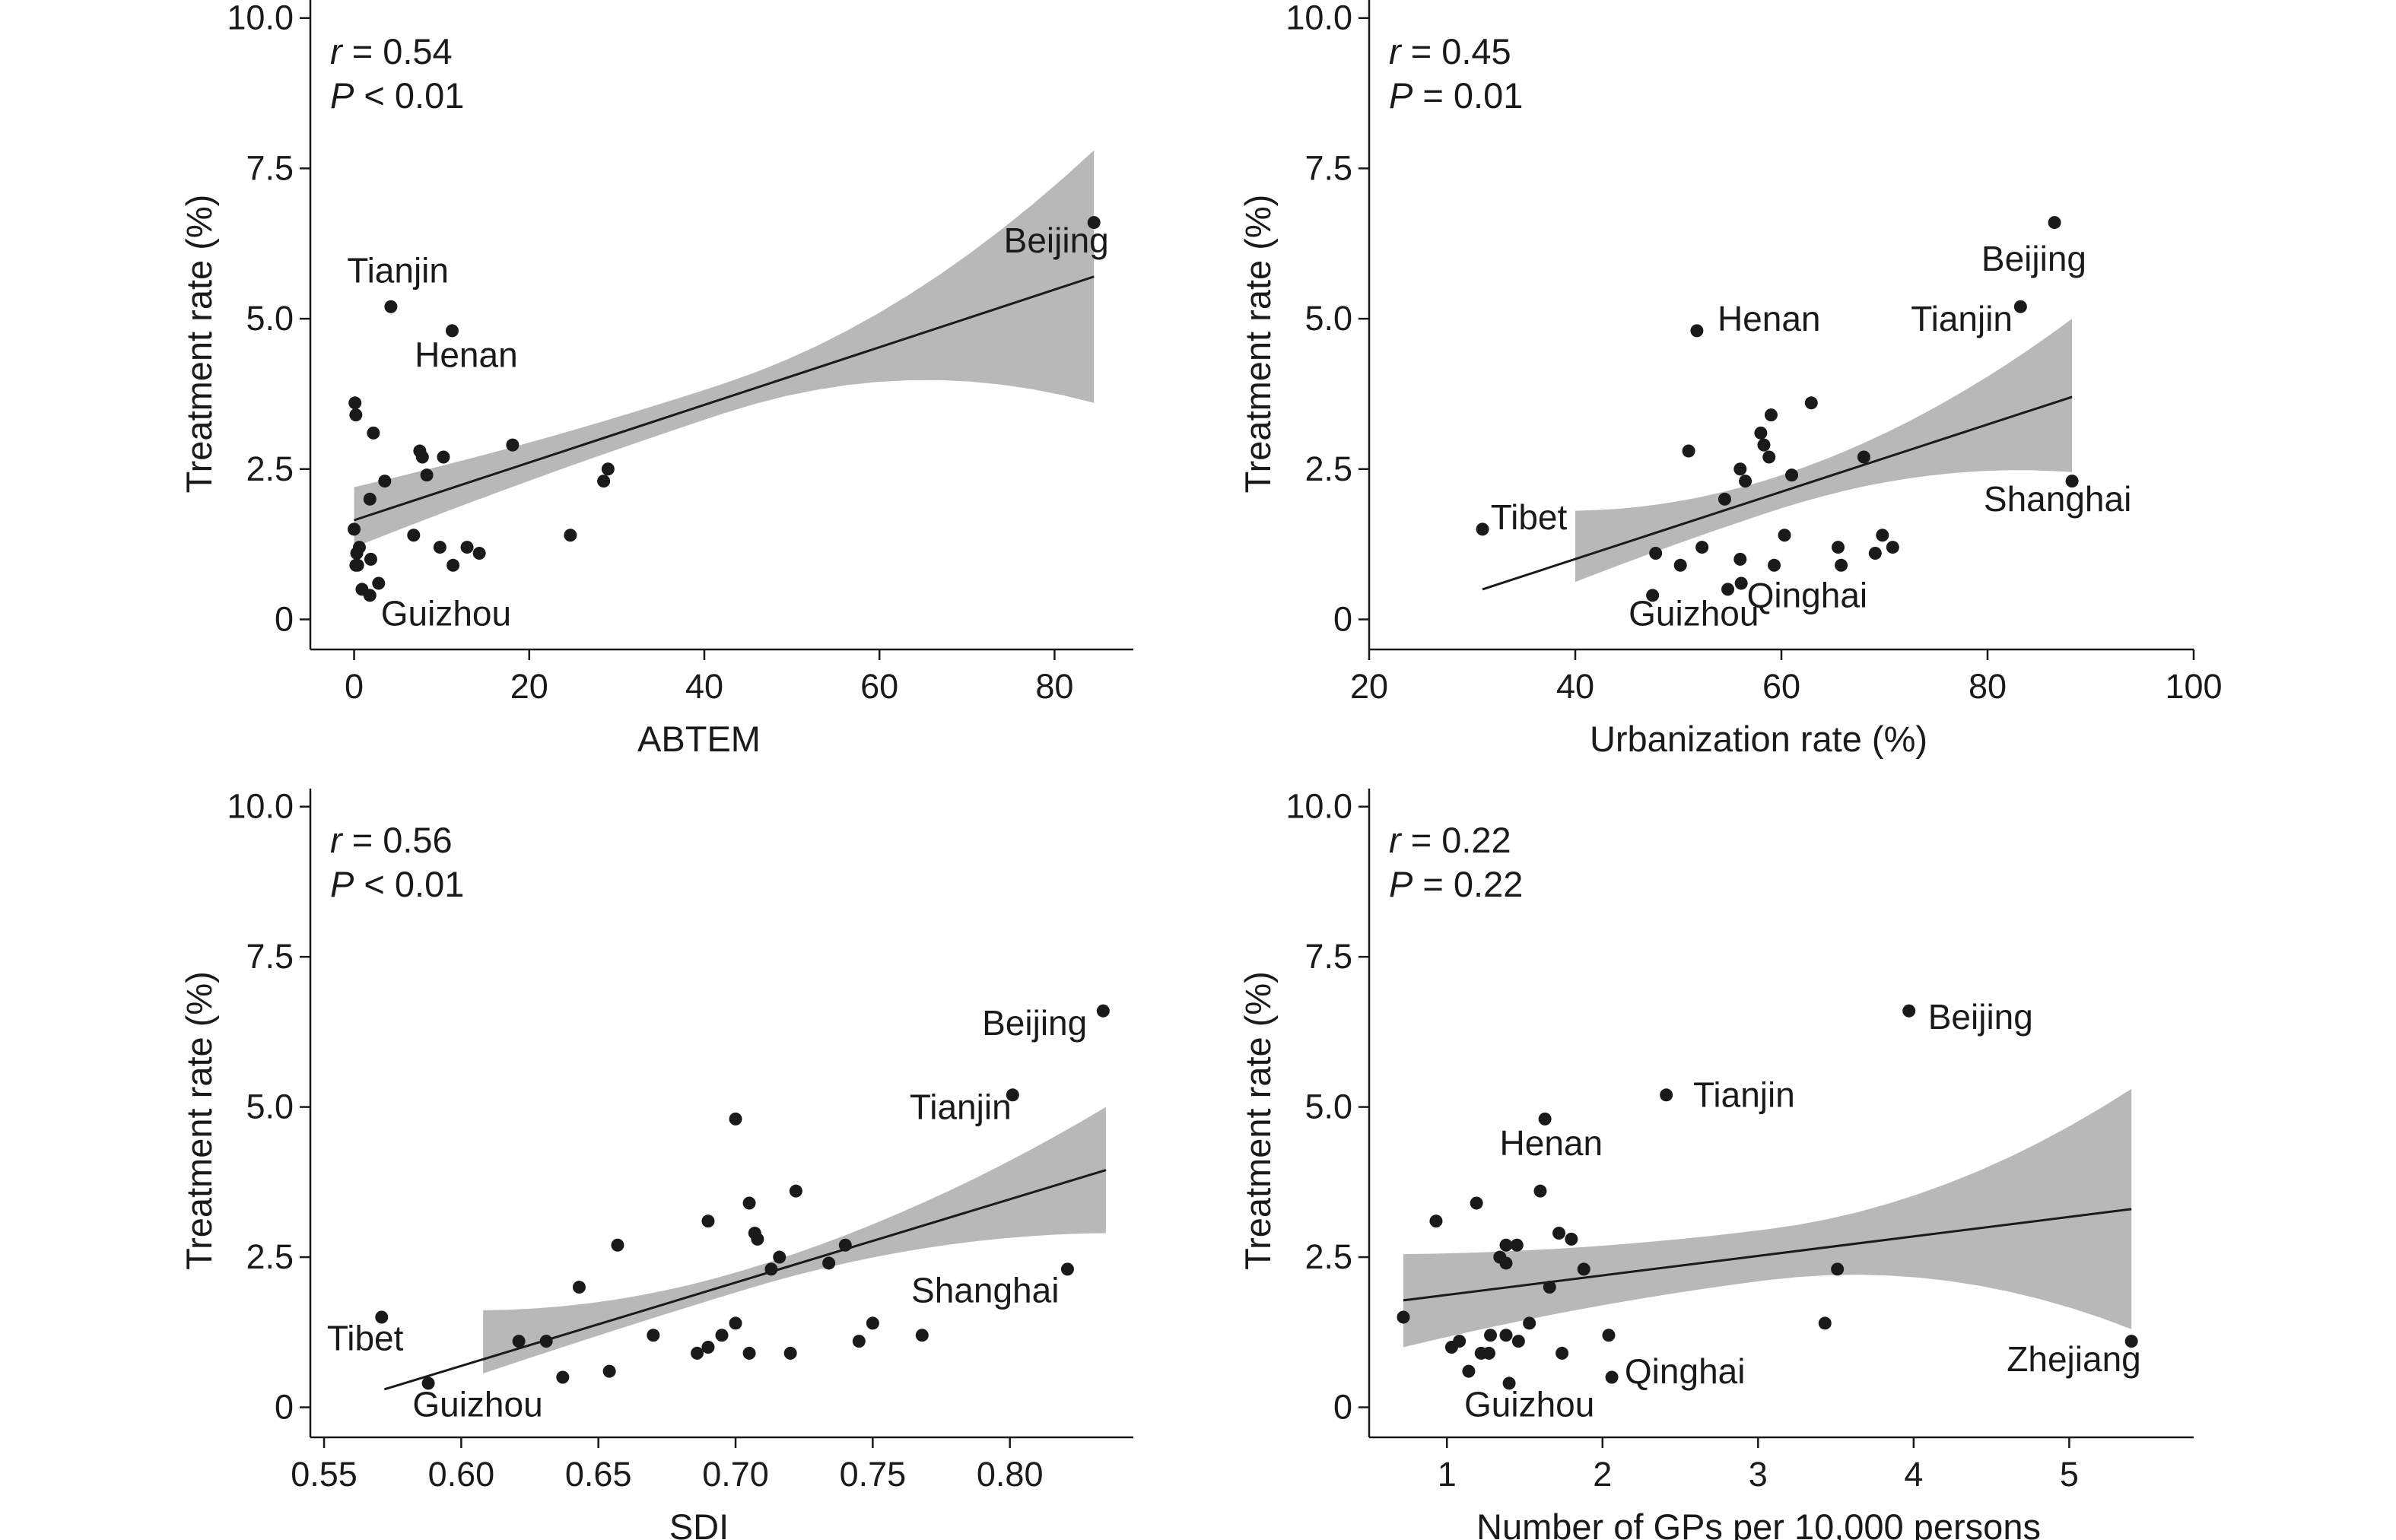  I want to click on stat-r-symbol: r, so click(337, 51).